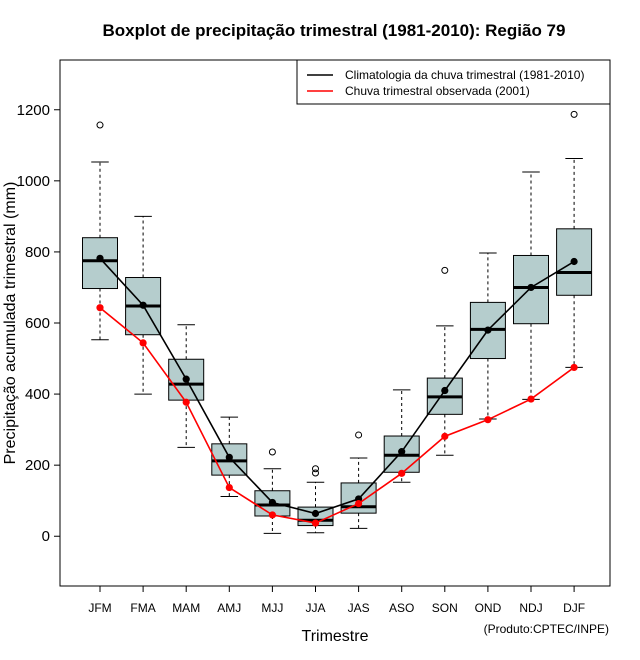 The image size is (640, 660). What do you see at coordinates (272, 515) in the screenshot?
I see `series-point-observed-MJJ` at bounding box center [272, 515].